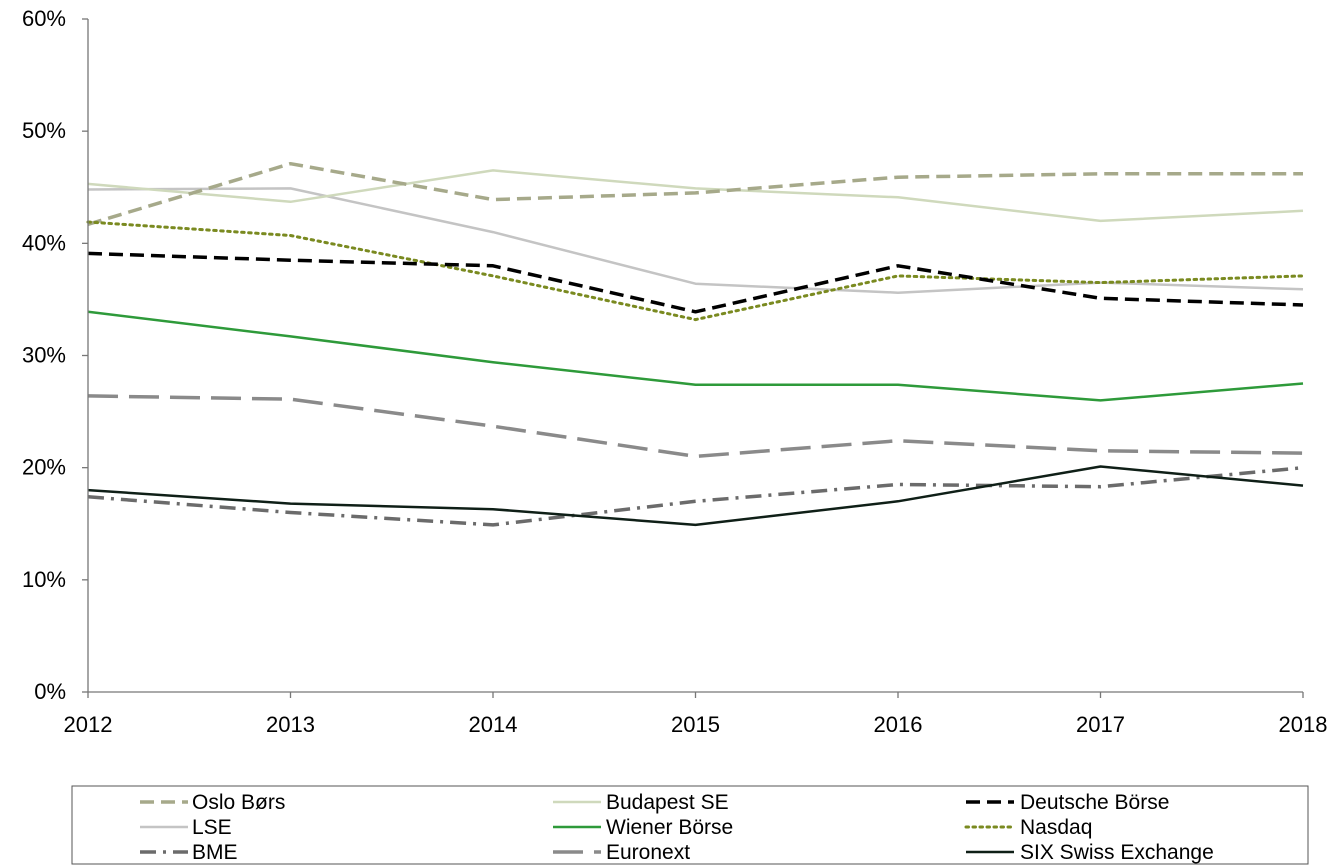 Image resolution: width=1338 pixels, height=865 pixels. What do you see at coordinates (238, 802) in the screenshot?
I see `legend-label: Oslo Børs` at bounding box center [238, 802].